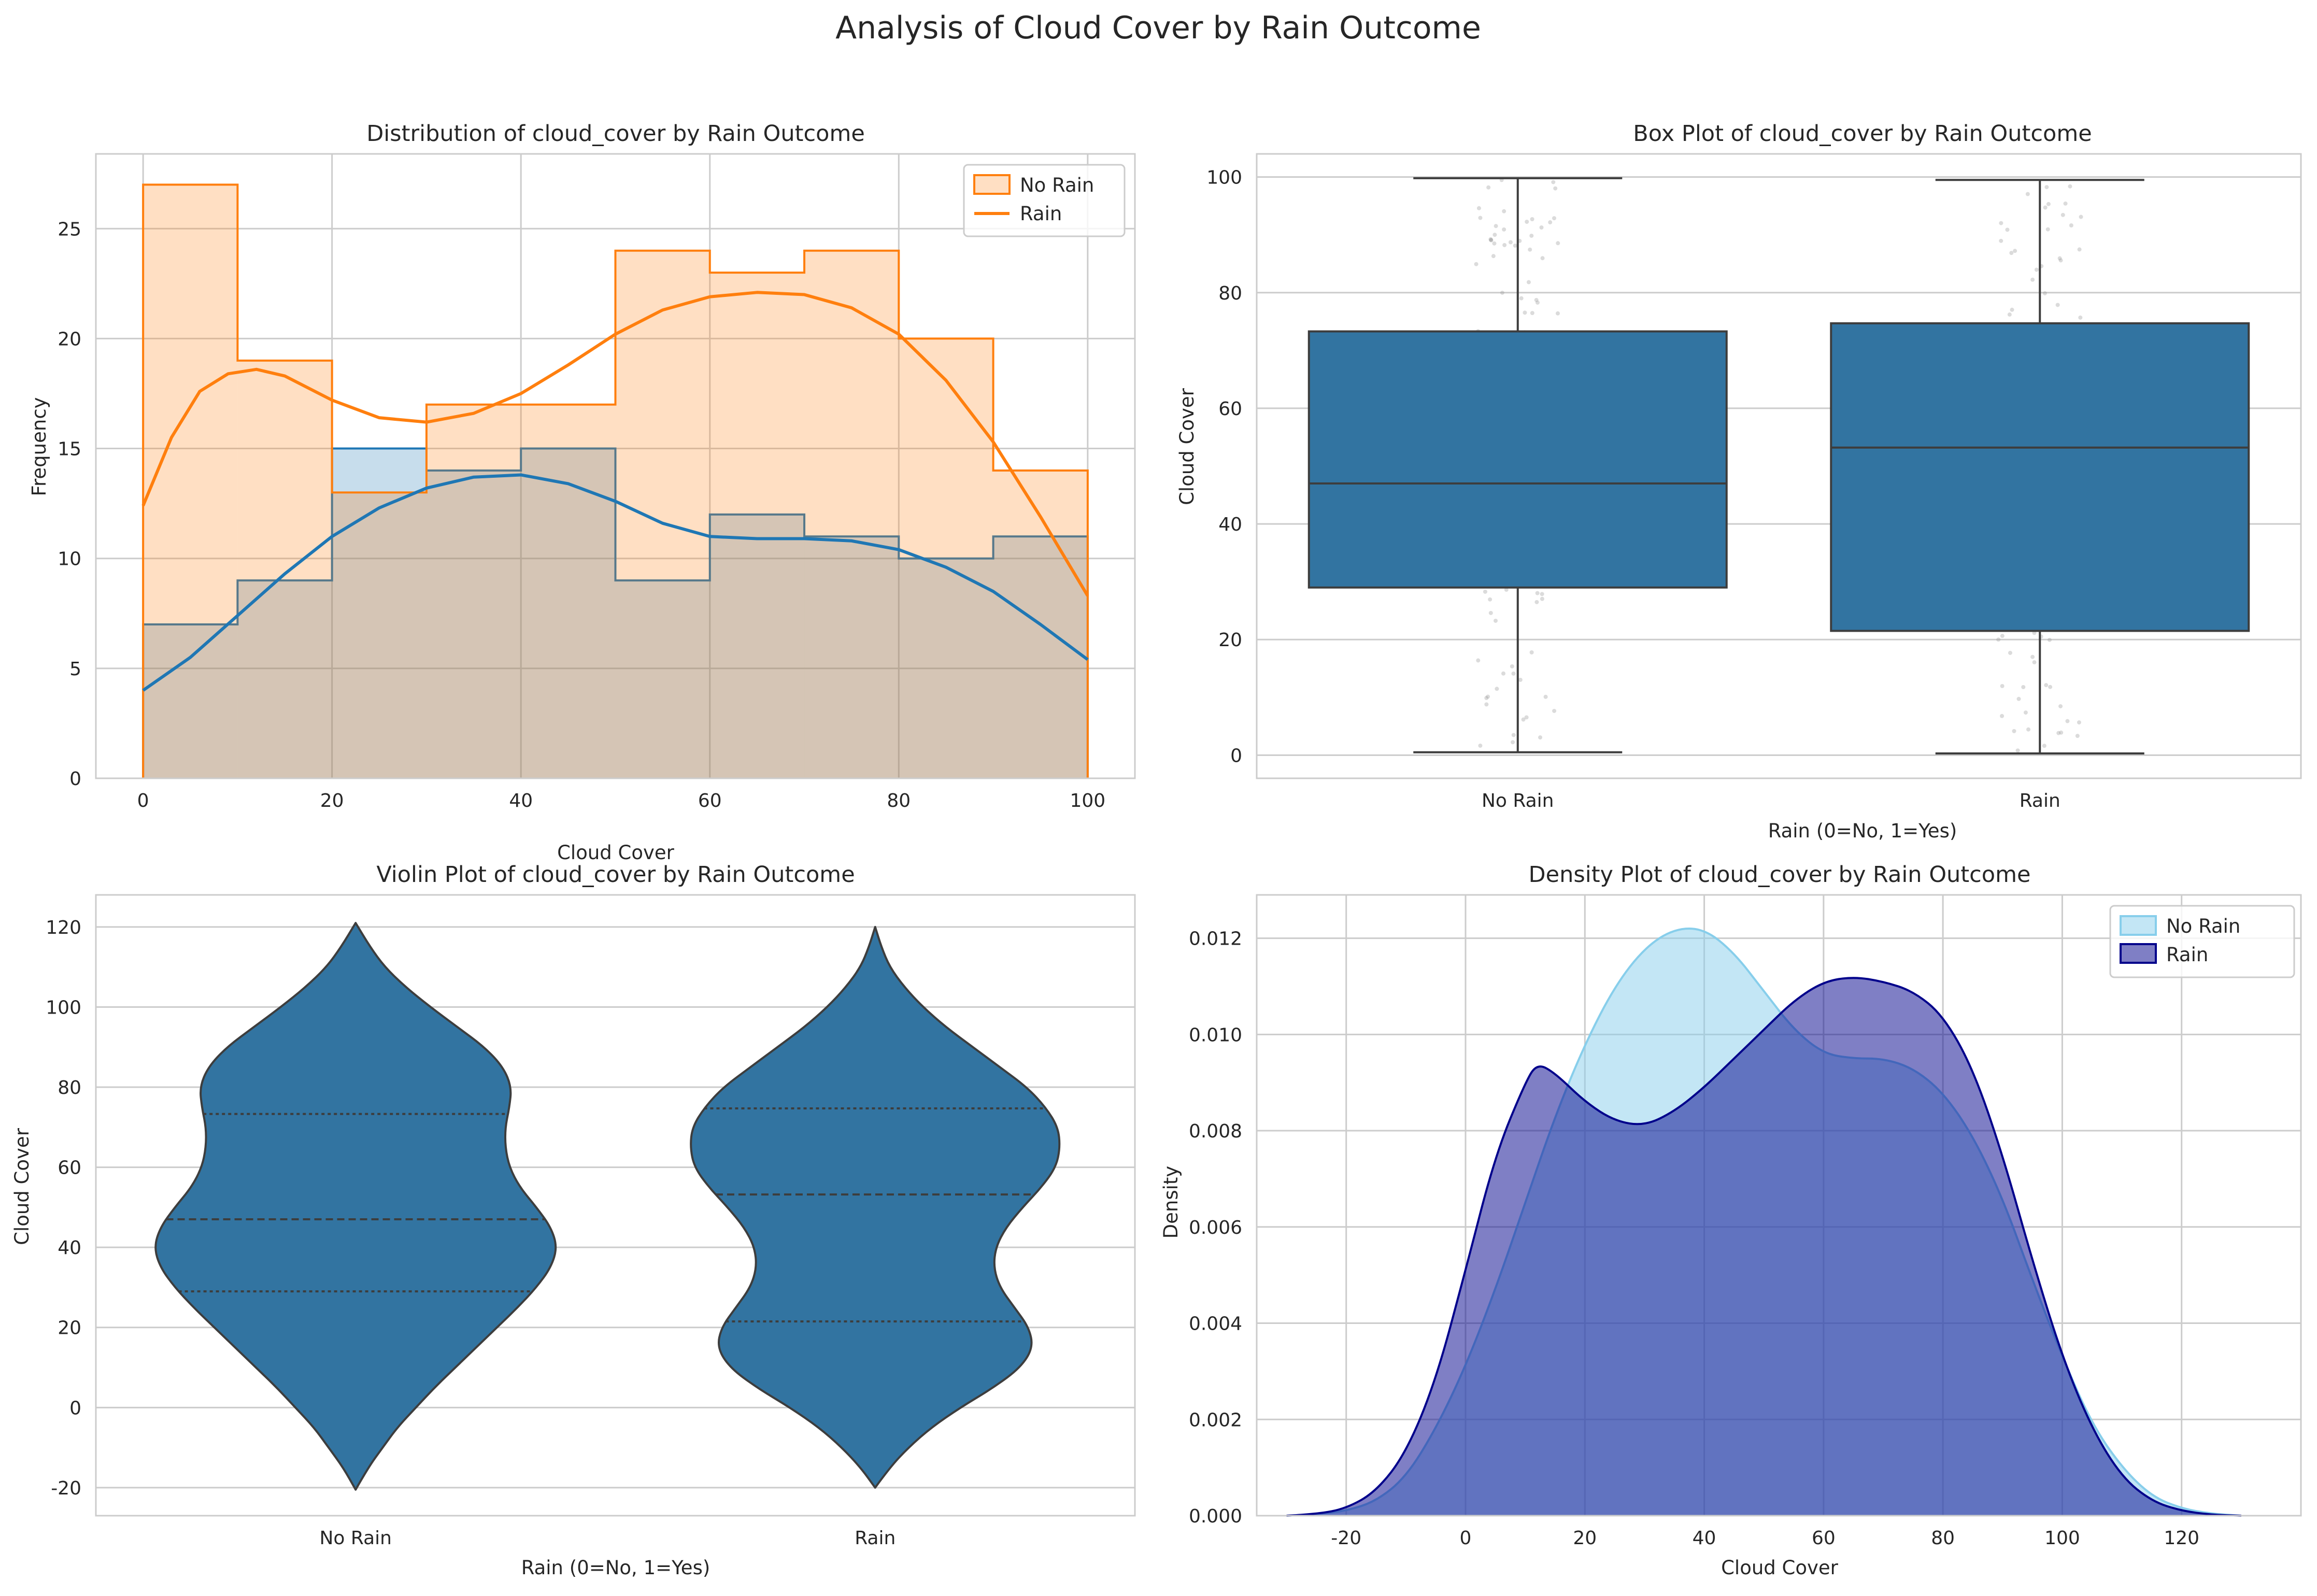 Image resolution: width=2317 pixels, height=1596 pixels. I want to click on histogram-x-tick-label: 80, so click(899, 800).